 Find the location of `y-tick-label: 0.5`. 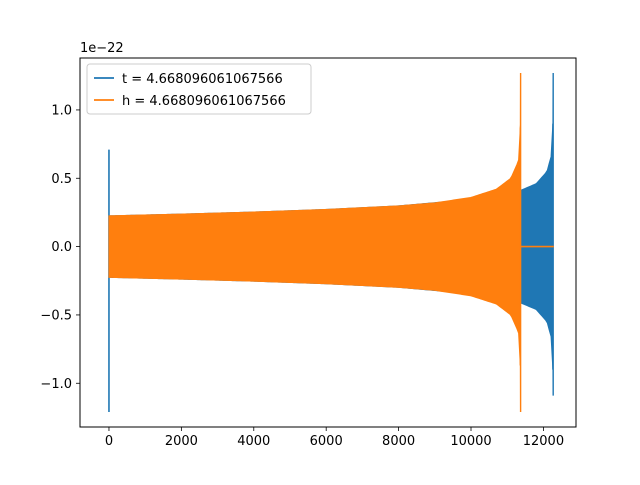

y-tick-label: 0.5 is located at coordinates (61, 179).